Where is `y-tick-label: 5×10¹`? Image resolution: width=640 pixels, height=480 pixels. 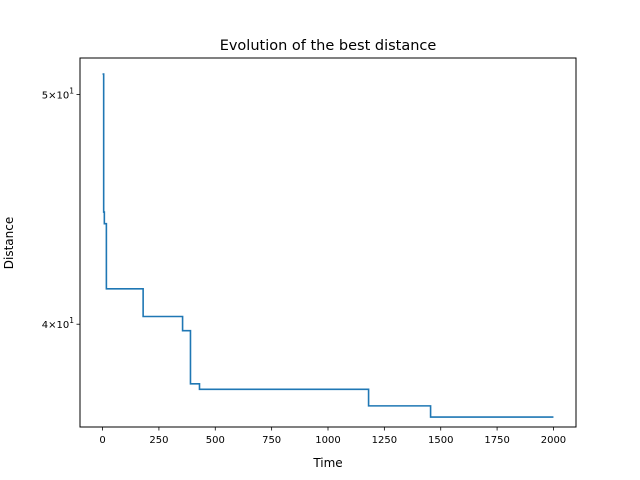 y-tick-label: 5×10¹ is located at coordinates (58, 93).